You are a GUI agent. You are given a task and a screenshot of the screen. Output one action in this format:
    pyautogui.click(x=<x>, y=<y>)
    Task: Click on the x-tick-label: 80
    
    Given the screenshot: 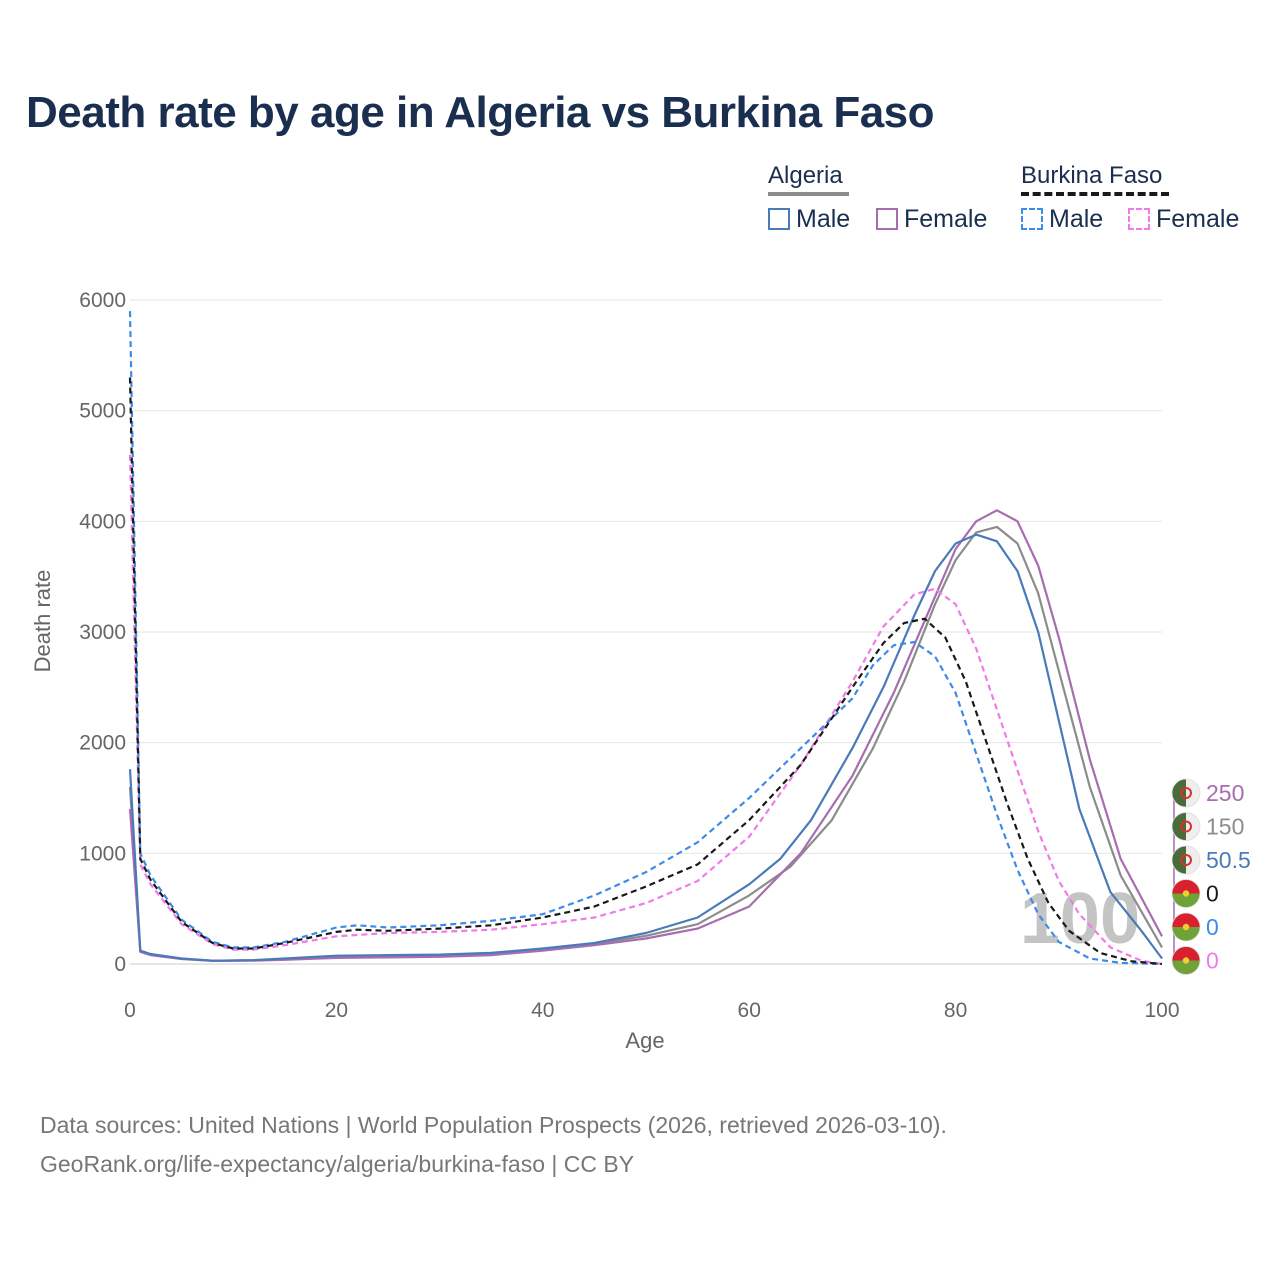 What is the action you would take?
    pyautogui.click(x=955, y=1010)
    